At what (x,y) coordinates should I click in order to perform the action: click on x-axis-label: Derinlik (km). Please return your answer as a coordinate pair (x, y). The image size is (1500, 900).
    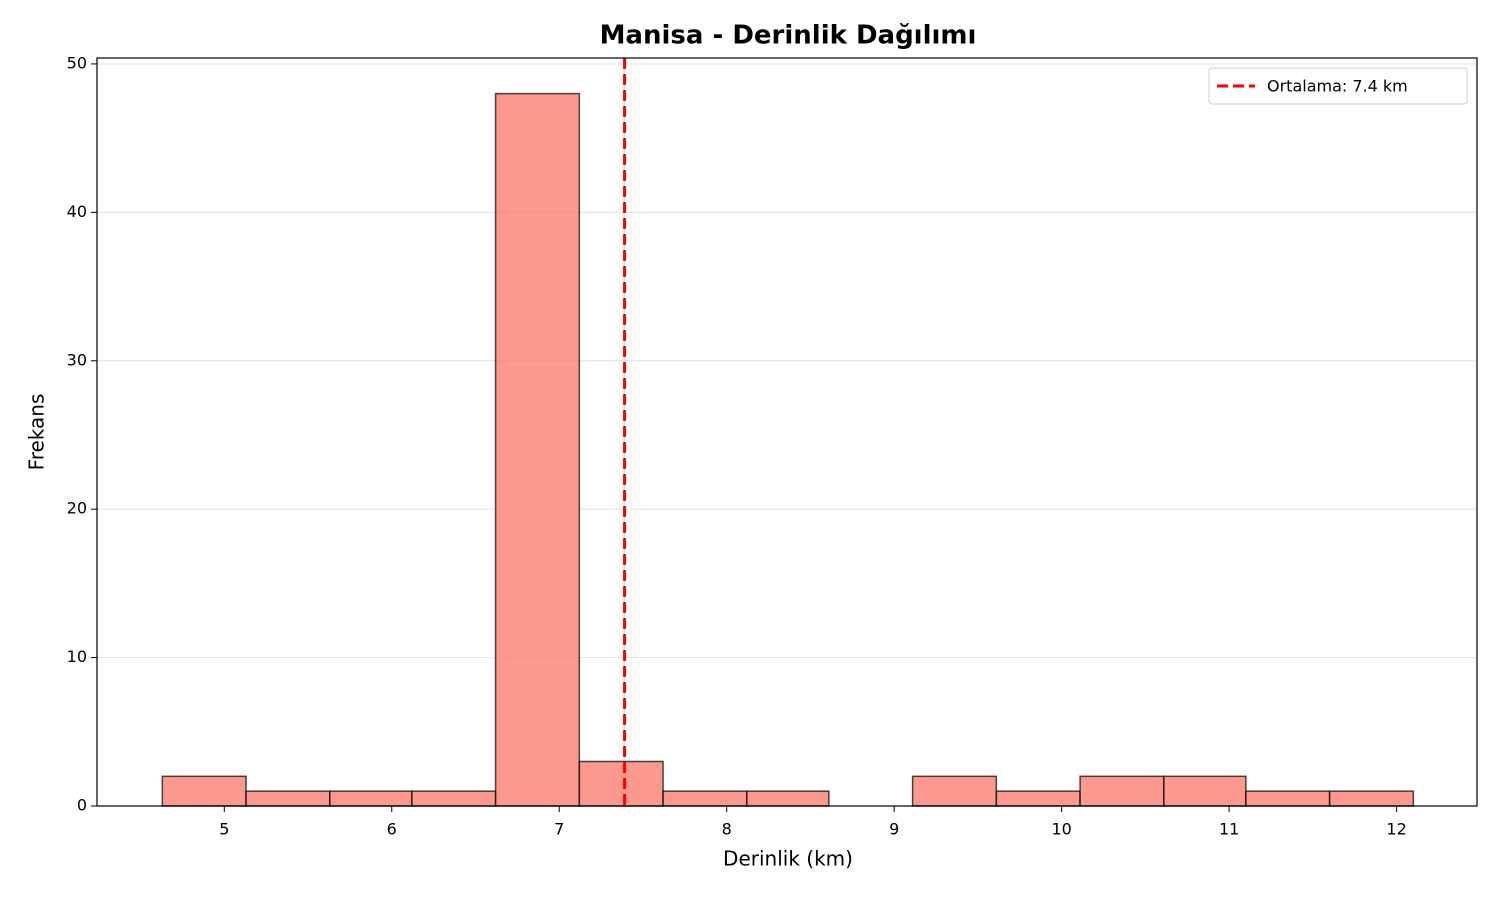
    Looking at the image, I should click on (788, 859).